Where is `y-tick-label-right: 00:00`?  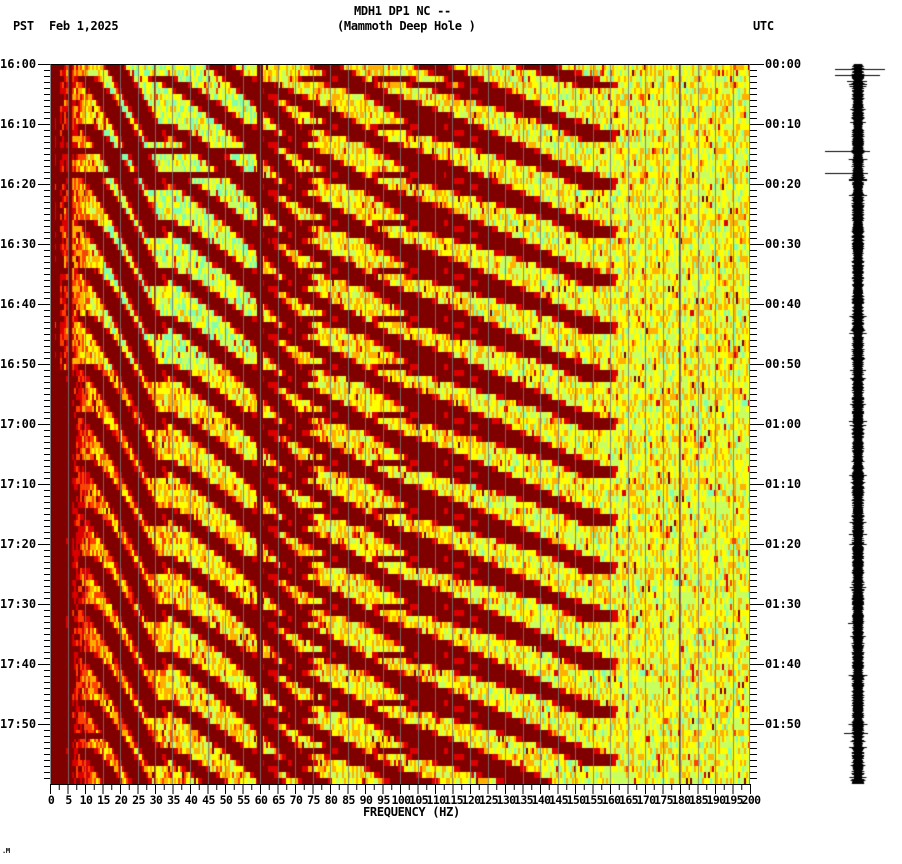
y-tick-label-right: 00:00 is located at coordinates (783, 64).